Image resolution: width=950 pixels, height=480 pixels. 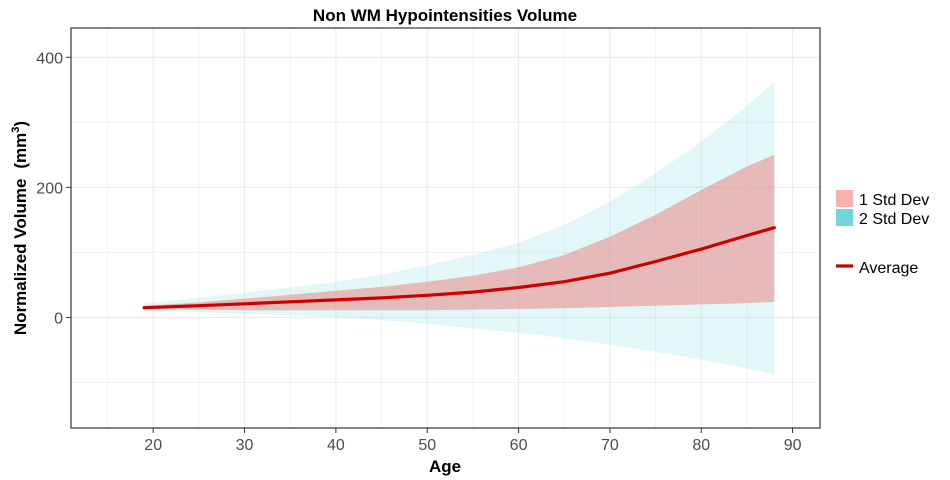 I want to click on legend-key-2-std-dev, so click(x=844, y=217).